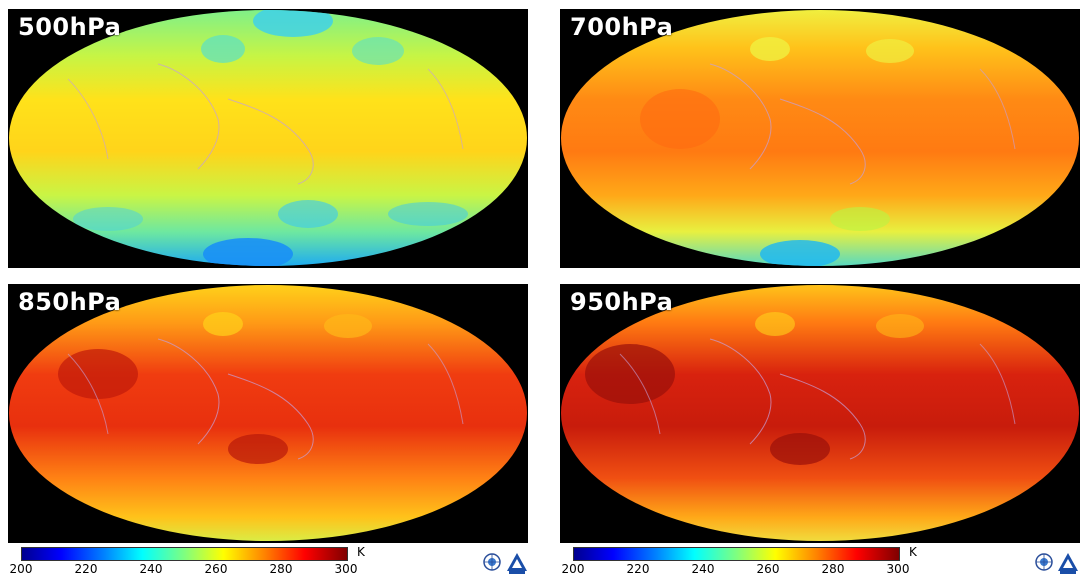  I want to click on colorbar-left: K 200 220 240 260 280 300, so click(195, 562).